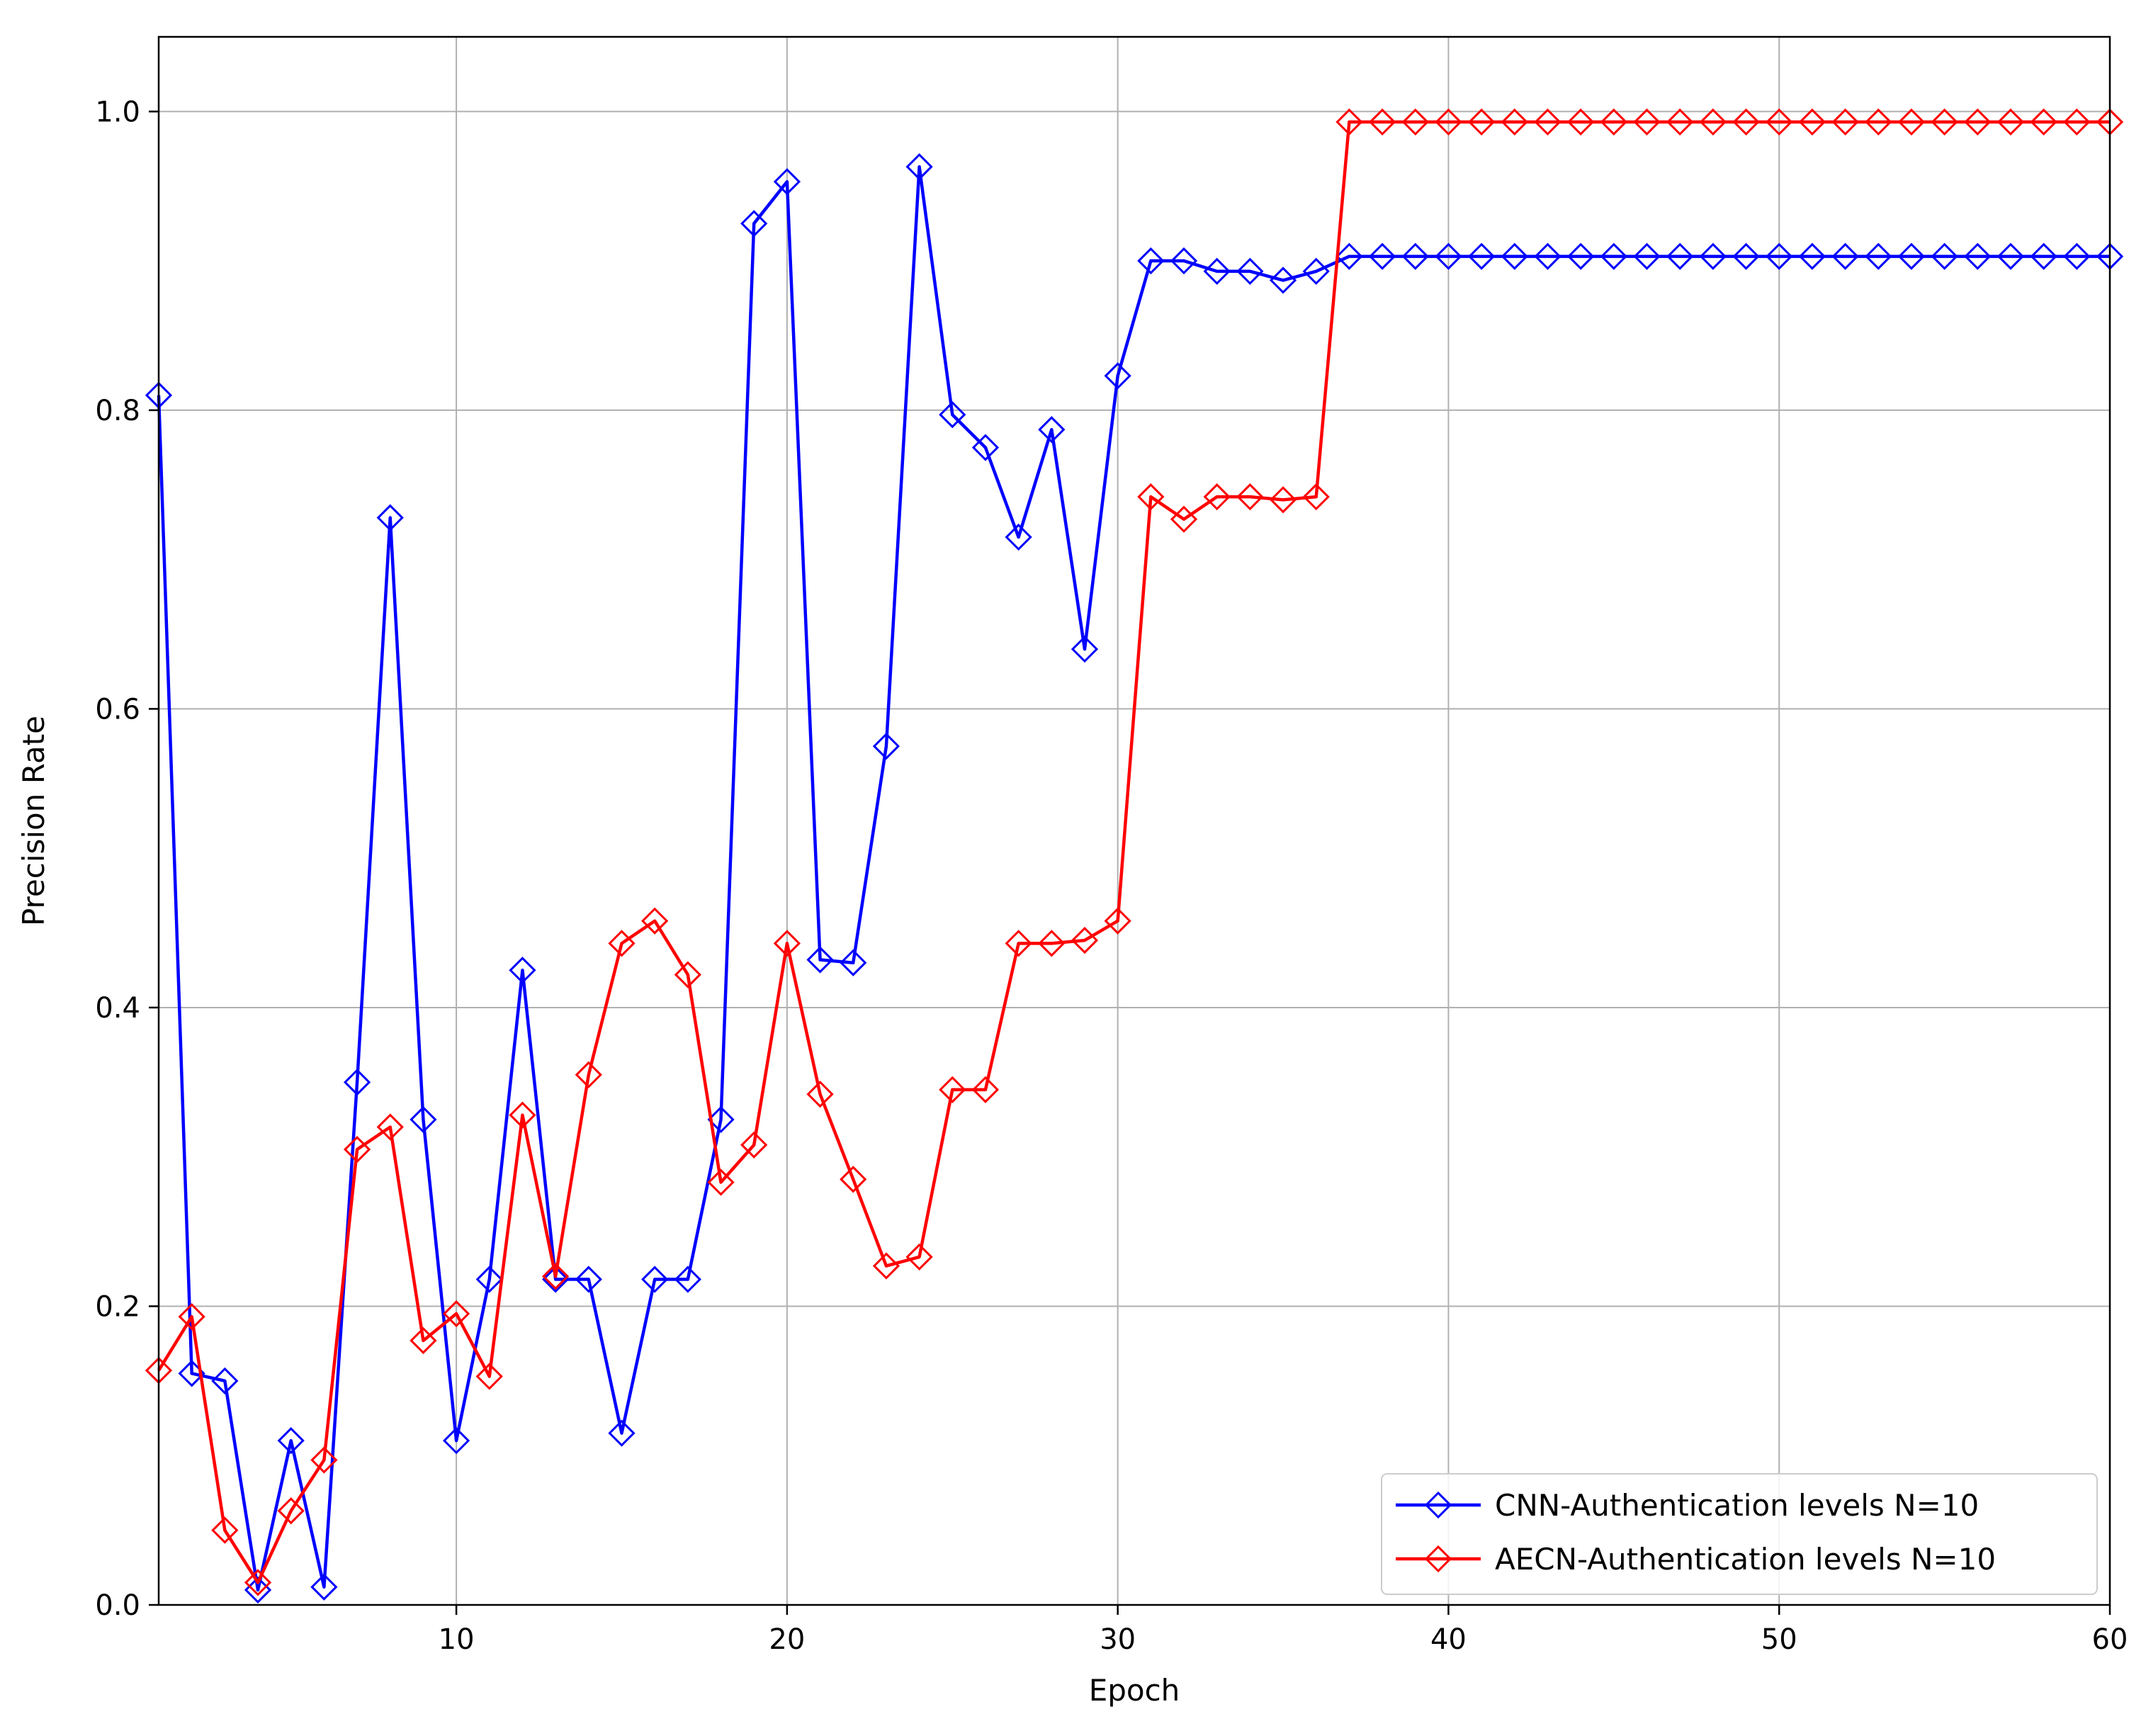 The width and height of the screenshot is (2146, 1736). I want to click on legend-box, so click(1740, 1534).